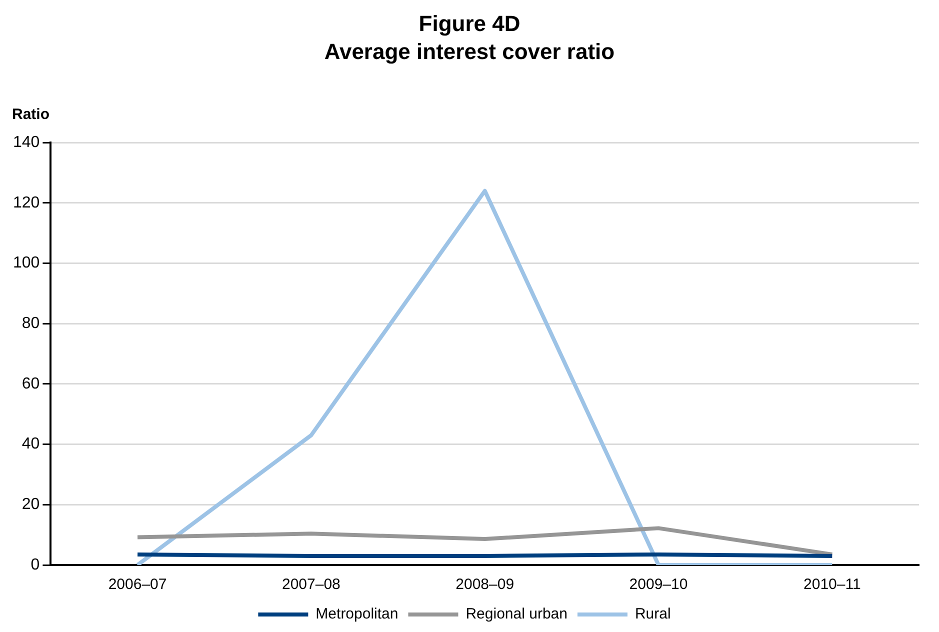 The width and height of the screenshot is (939, 632). I want to click on y-tick-label: 80, so click(31, 323).